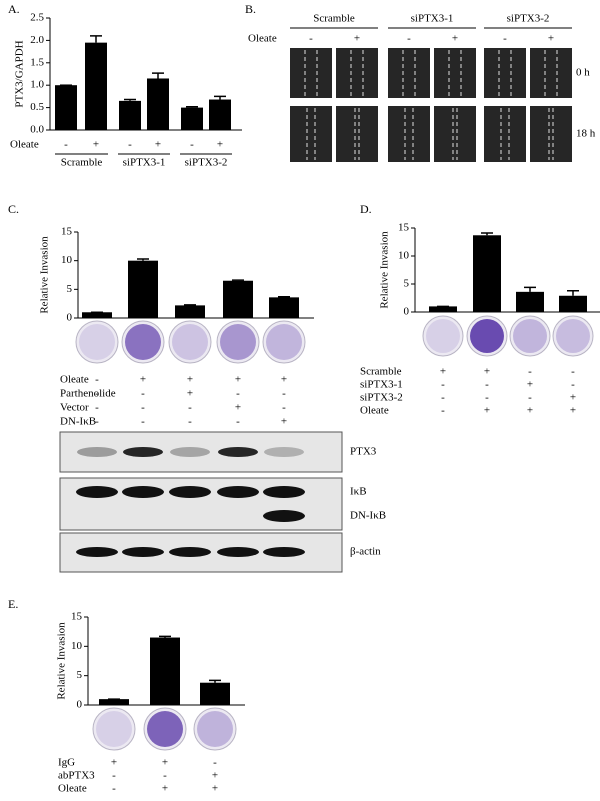 The height and width of the screenshot is (801, 600). What do you see at coordinates (365, 552) in the screenshot?
I see `blot-label: β-actin` at bounding box center [365, 552].